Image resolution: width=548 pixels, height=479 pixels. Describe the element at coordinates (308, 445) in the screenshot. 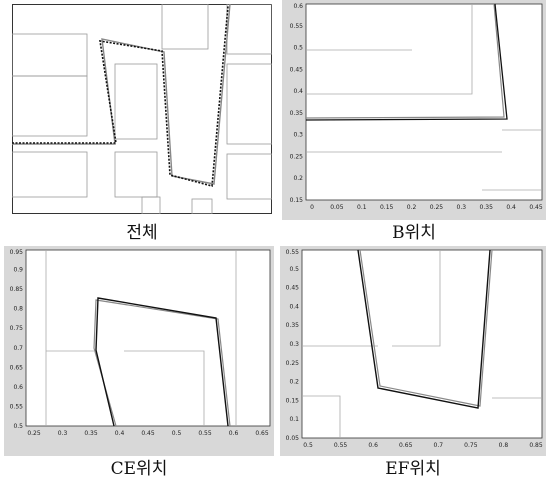

I see `ef-x-tick: 0.5` at that location.